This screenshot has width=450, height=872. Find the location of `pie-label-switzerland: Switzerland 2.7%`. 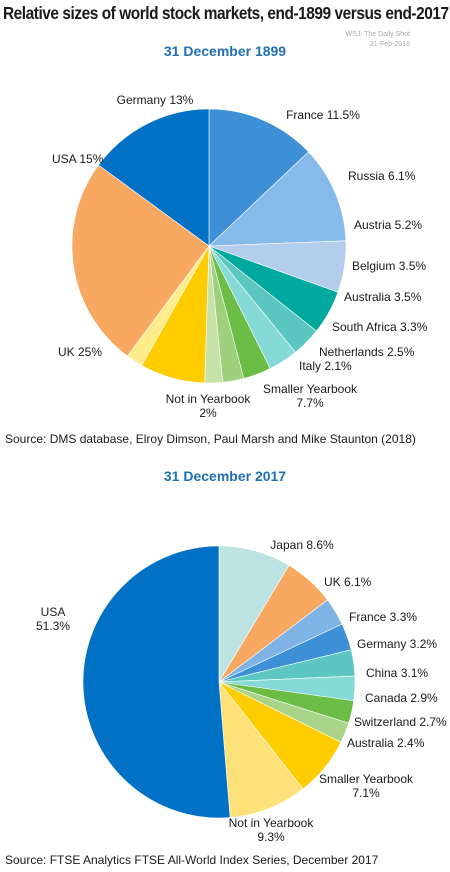

pie-label-switzerland: Switzerland 2.7% is located at coordinates (400, 722).